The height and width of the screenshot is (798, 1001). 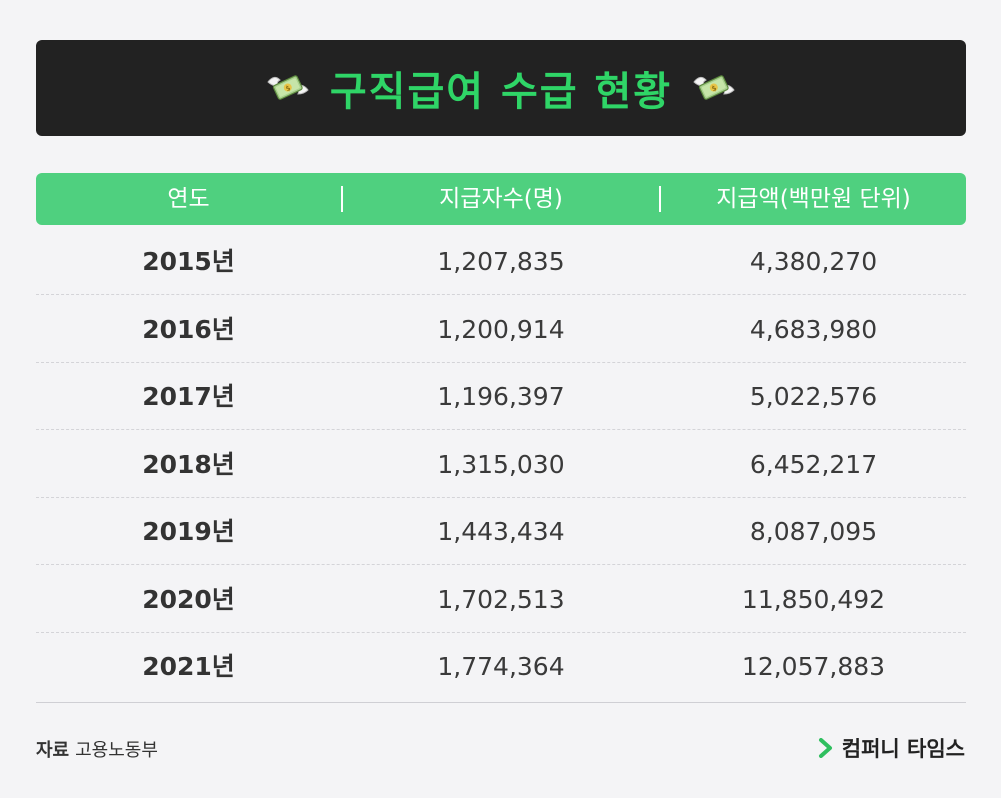 I want to click on table-row: 2019년 1,443,434 8,087,095, so click(x=501, y=532).